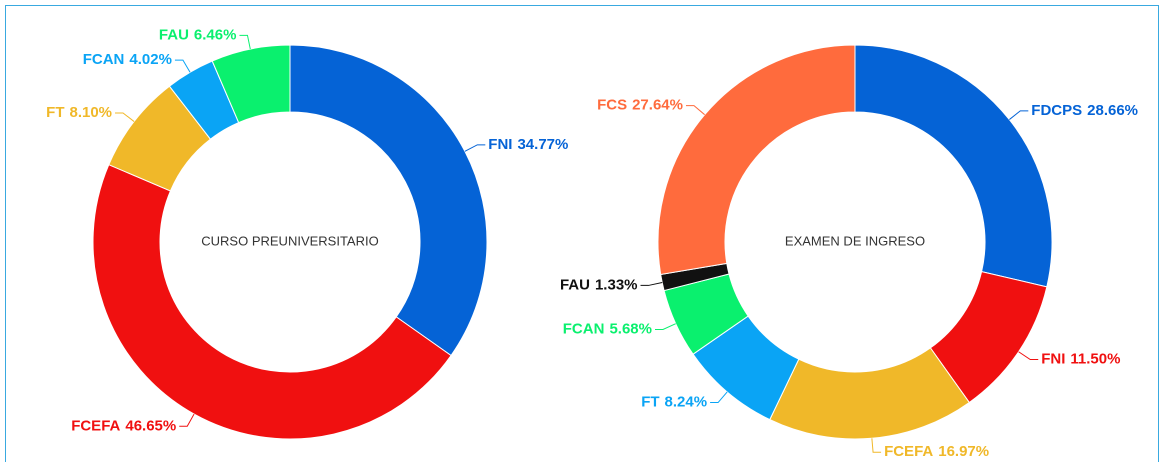  What do you see at coordinates (1112, 110) in the screenshot?
I see `slice-value: 28.66%` at bounding box center [1112, 110].